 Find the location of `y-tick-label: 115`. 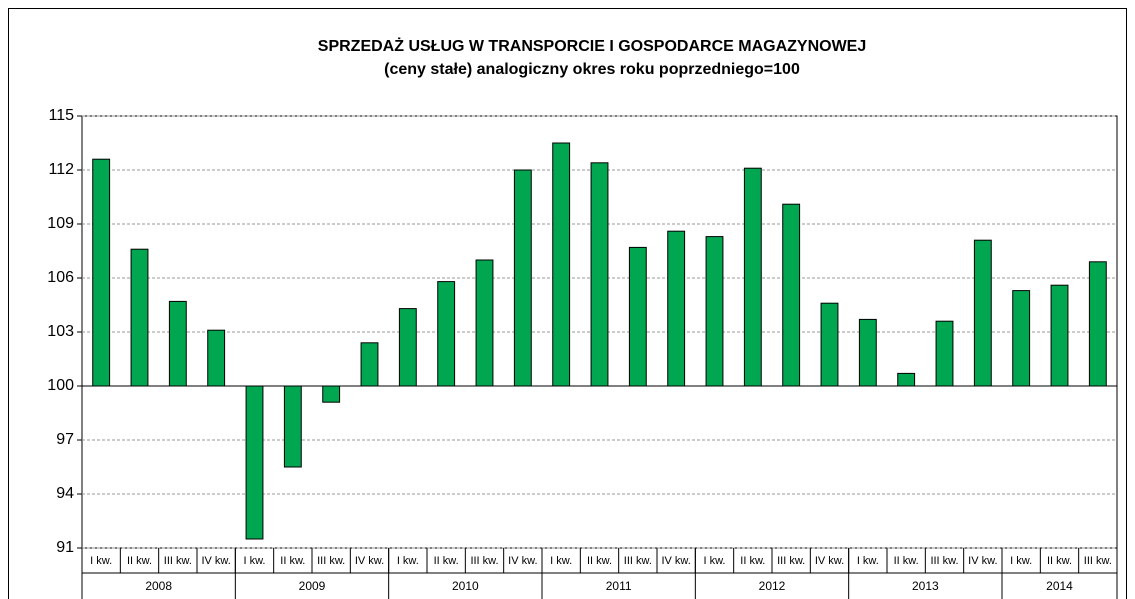

y-tick-label: 115 is located at coordinates (61, 115).